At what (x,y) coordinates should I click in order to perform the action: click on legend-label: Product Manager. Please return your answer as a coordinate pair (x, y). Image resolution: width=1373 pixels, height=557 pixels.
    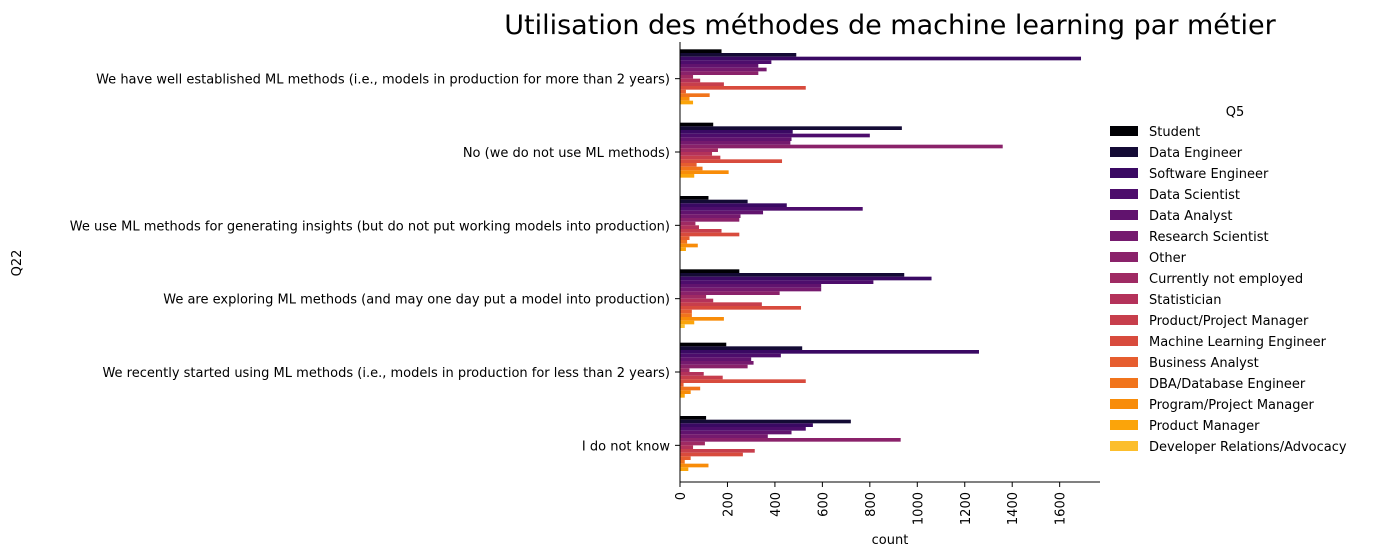
    Looking at the image, I should click on (1204, 426).